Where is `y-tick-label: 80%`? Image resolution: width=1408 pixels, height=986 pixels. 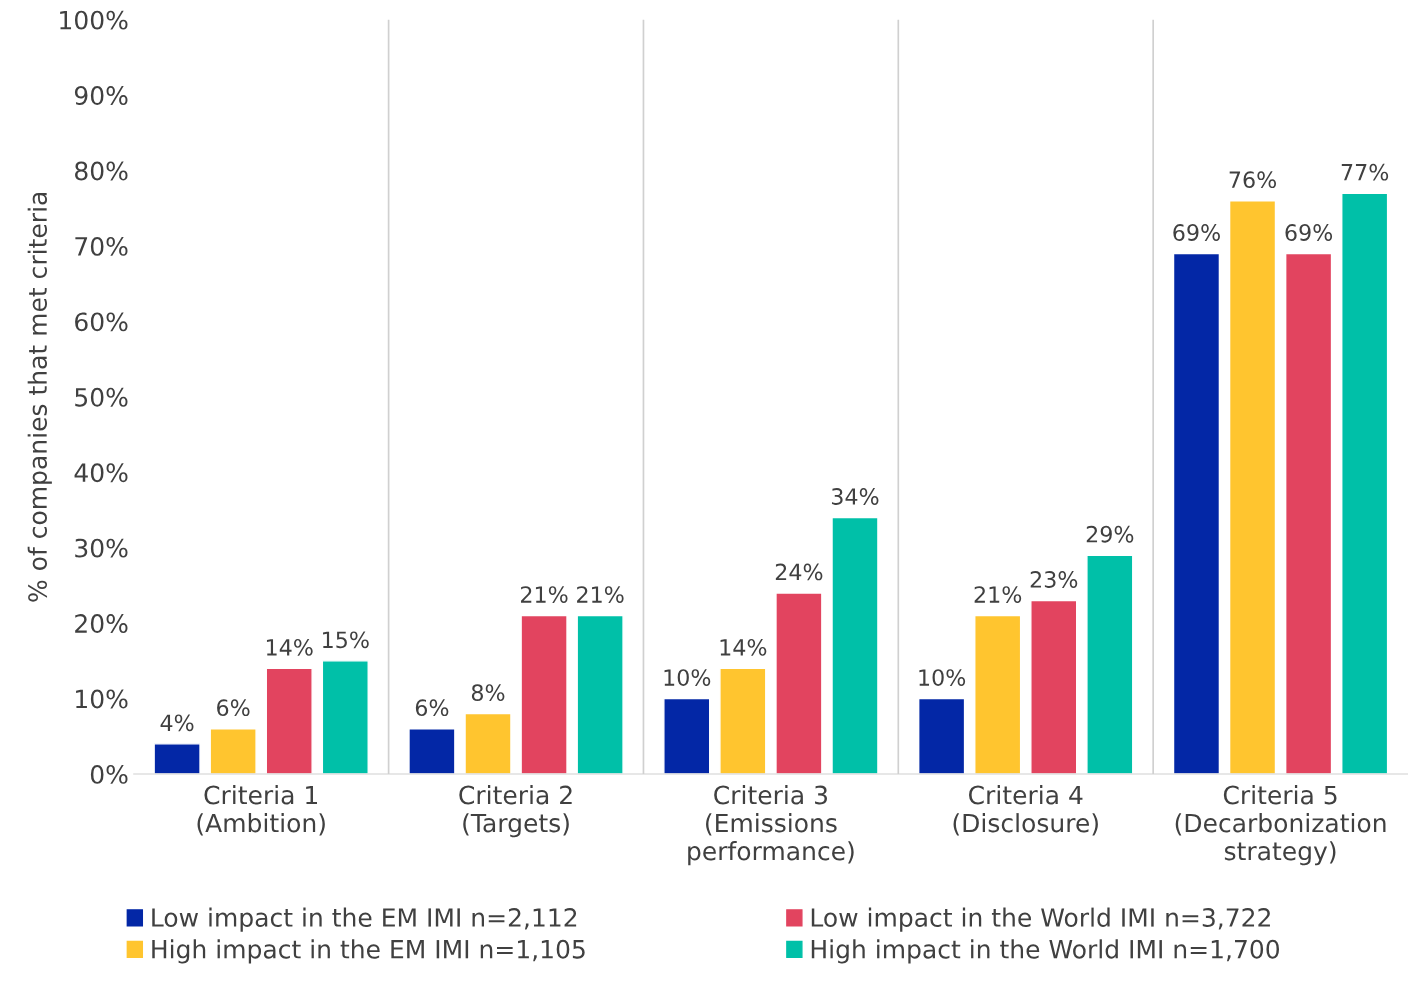 y-tick-label: 80% is located at coordinates (101, 171).